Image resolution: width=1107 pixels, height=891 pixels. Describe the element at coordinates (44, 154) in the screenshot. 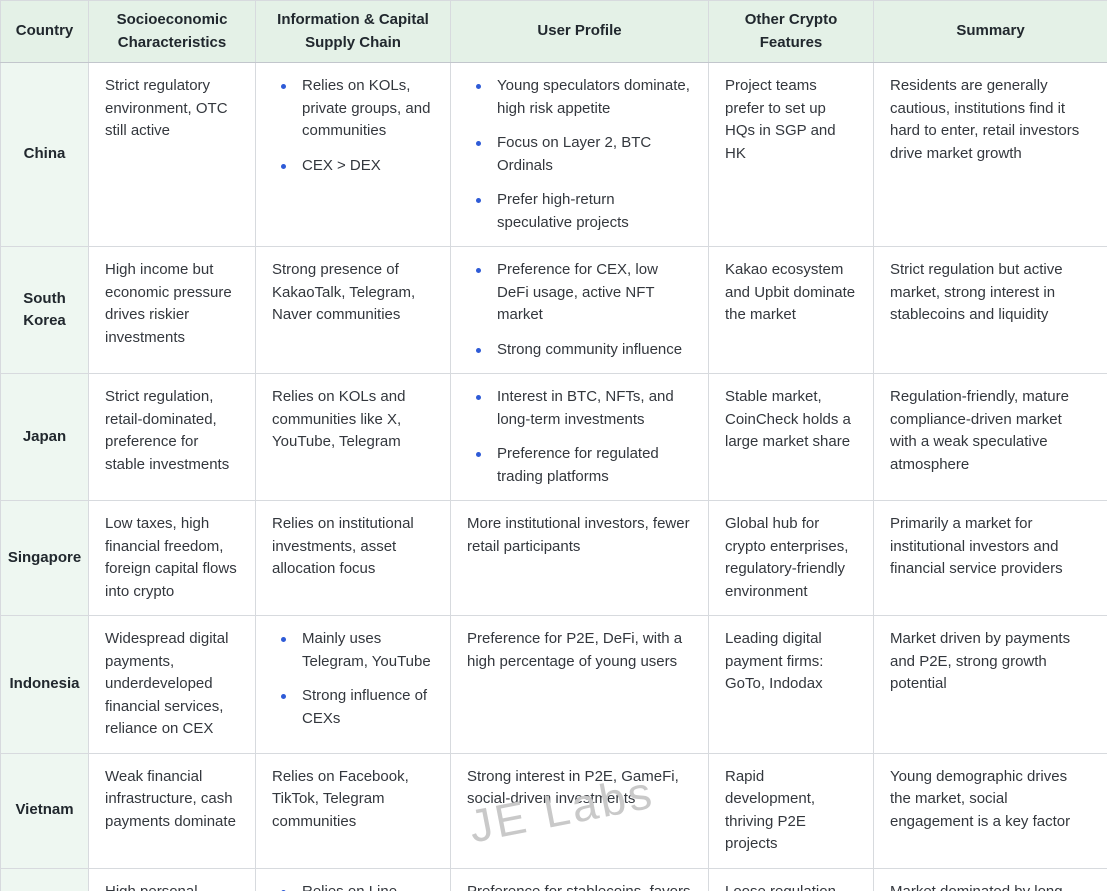

I see `cell-country: China` at that location.